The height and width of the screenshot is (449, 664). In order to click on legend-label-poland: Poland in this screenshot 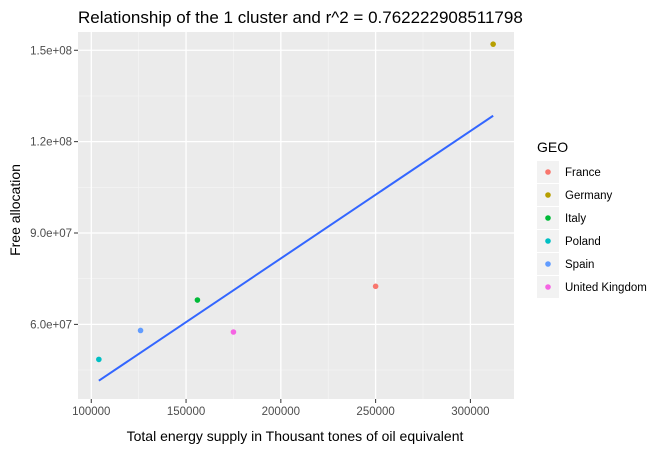, I will do `click(583, 242)`.